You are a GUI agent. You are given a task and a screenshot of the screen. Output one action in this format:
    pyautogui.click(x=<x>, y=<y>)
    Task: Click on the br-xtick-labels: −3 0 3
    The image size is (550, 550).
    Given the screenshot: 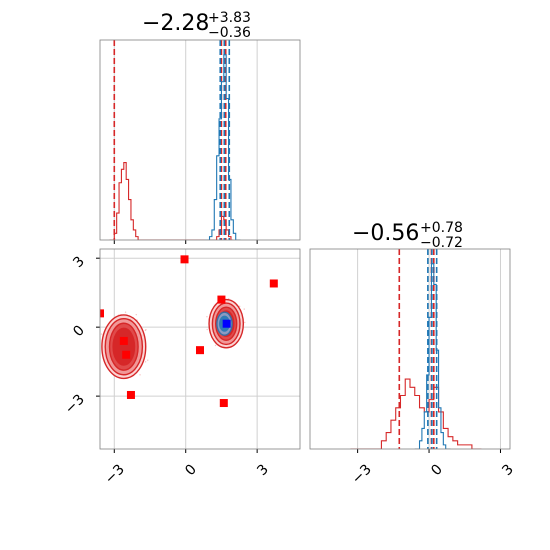 What is the action you would take?
    pyautogui.click(x=433, y=475)
    